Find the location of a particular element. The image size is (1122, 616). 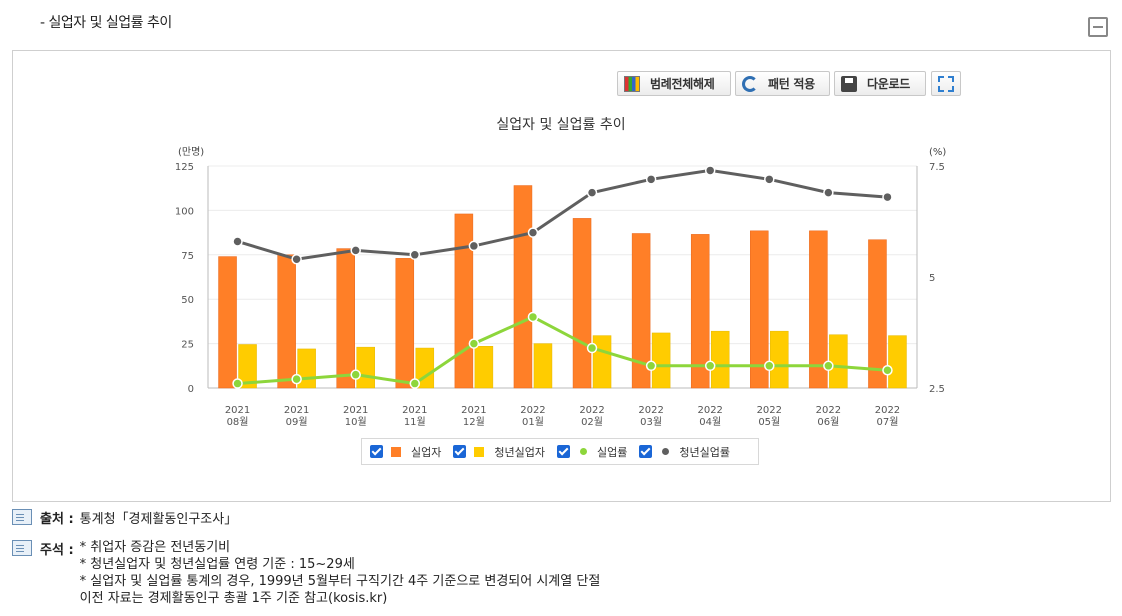

expand-icon is located at coordinates (946, 83).